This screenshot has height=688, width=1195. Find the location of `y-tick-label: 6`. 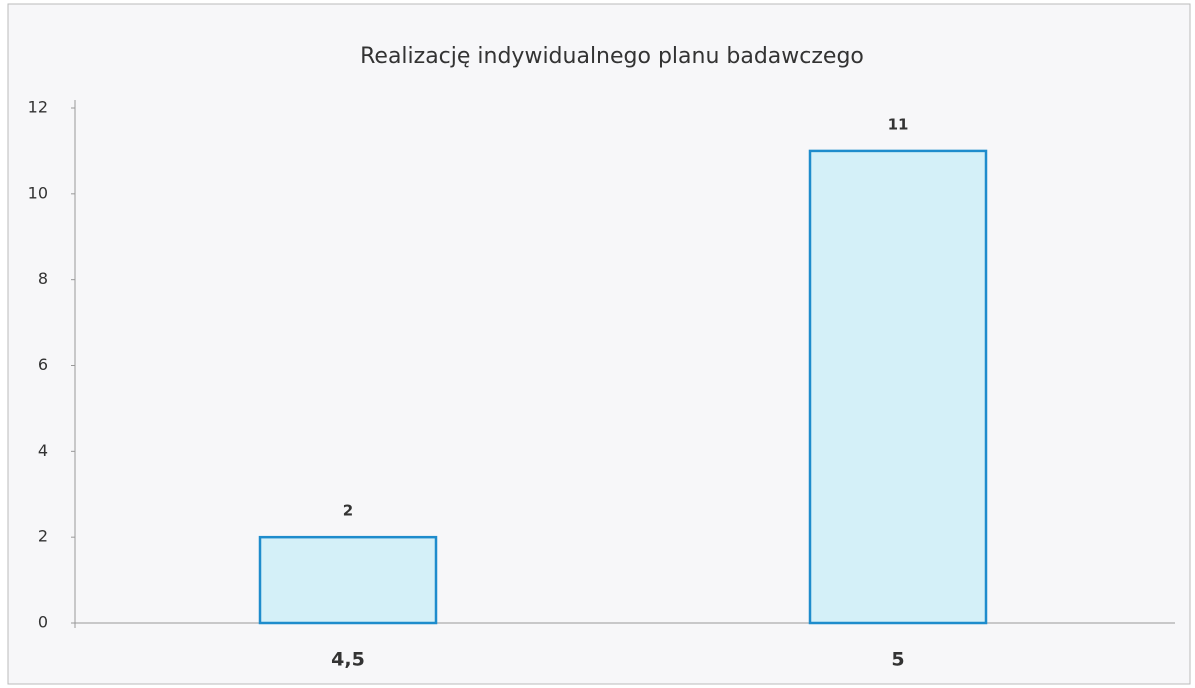

y-tick-label: 6 is located at coordinates (43, 364).